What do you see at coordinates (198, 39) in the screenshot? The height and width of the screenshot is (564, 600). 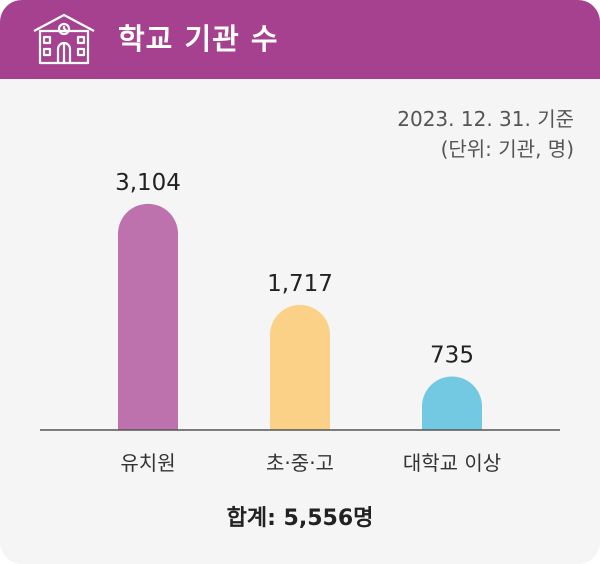 I see `page-title: 학교 기관 수` at bounding box center [198, 39].